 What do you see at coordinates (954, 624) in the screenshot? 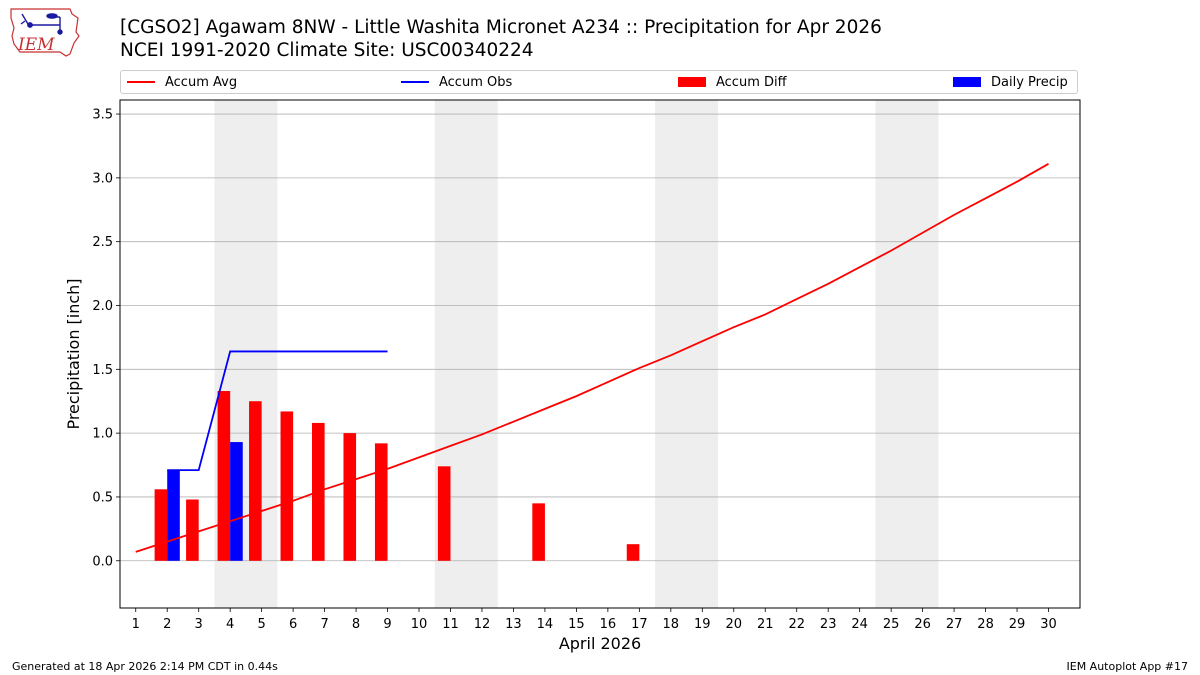
I see `x-tick-label: 27` at bounding box center [954, 624].